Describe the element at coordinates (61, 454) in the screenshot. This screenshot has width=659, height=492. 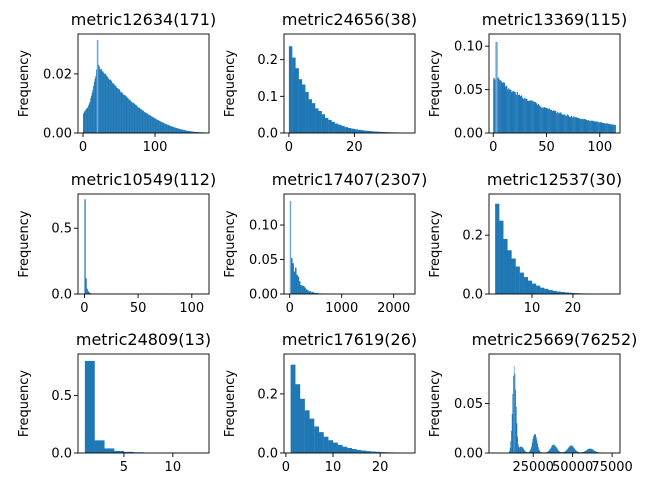
I see `y-tick-label: 0.0` at that location.